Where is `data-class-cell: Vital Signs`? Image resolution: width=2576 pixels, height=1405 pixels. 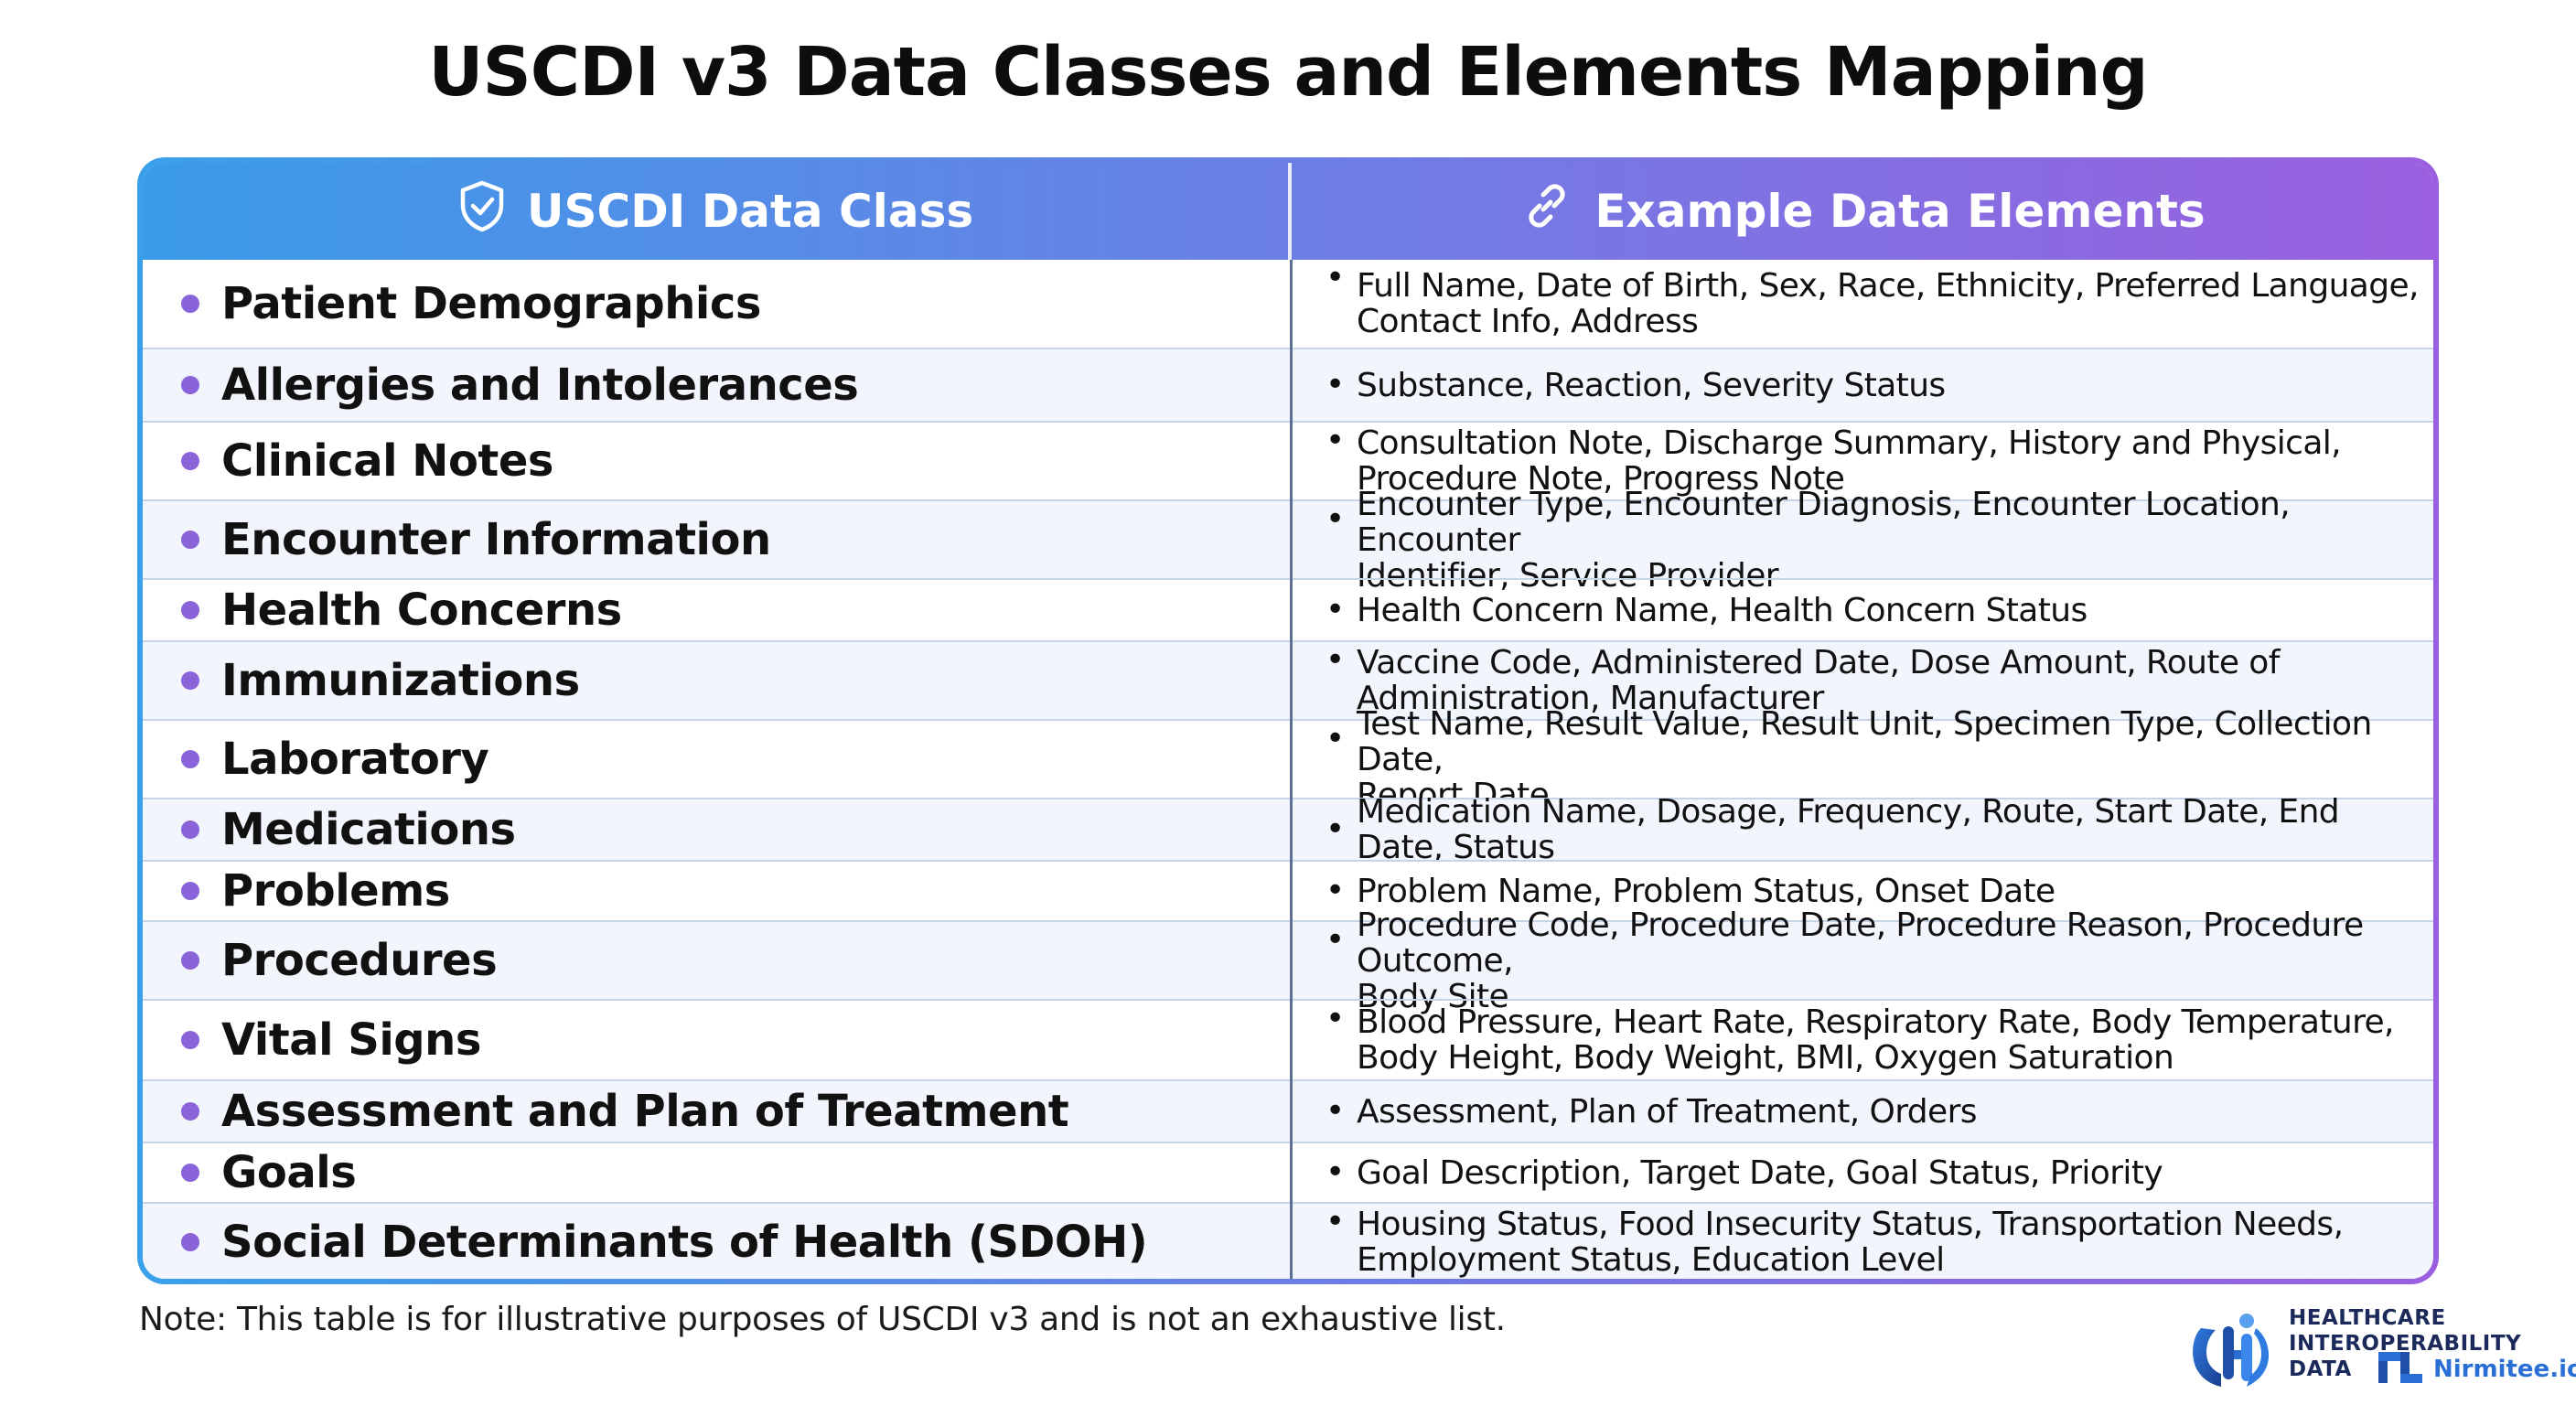
data-class-cell: Vital Signs is located at coordinates (716, 1040).